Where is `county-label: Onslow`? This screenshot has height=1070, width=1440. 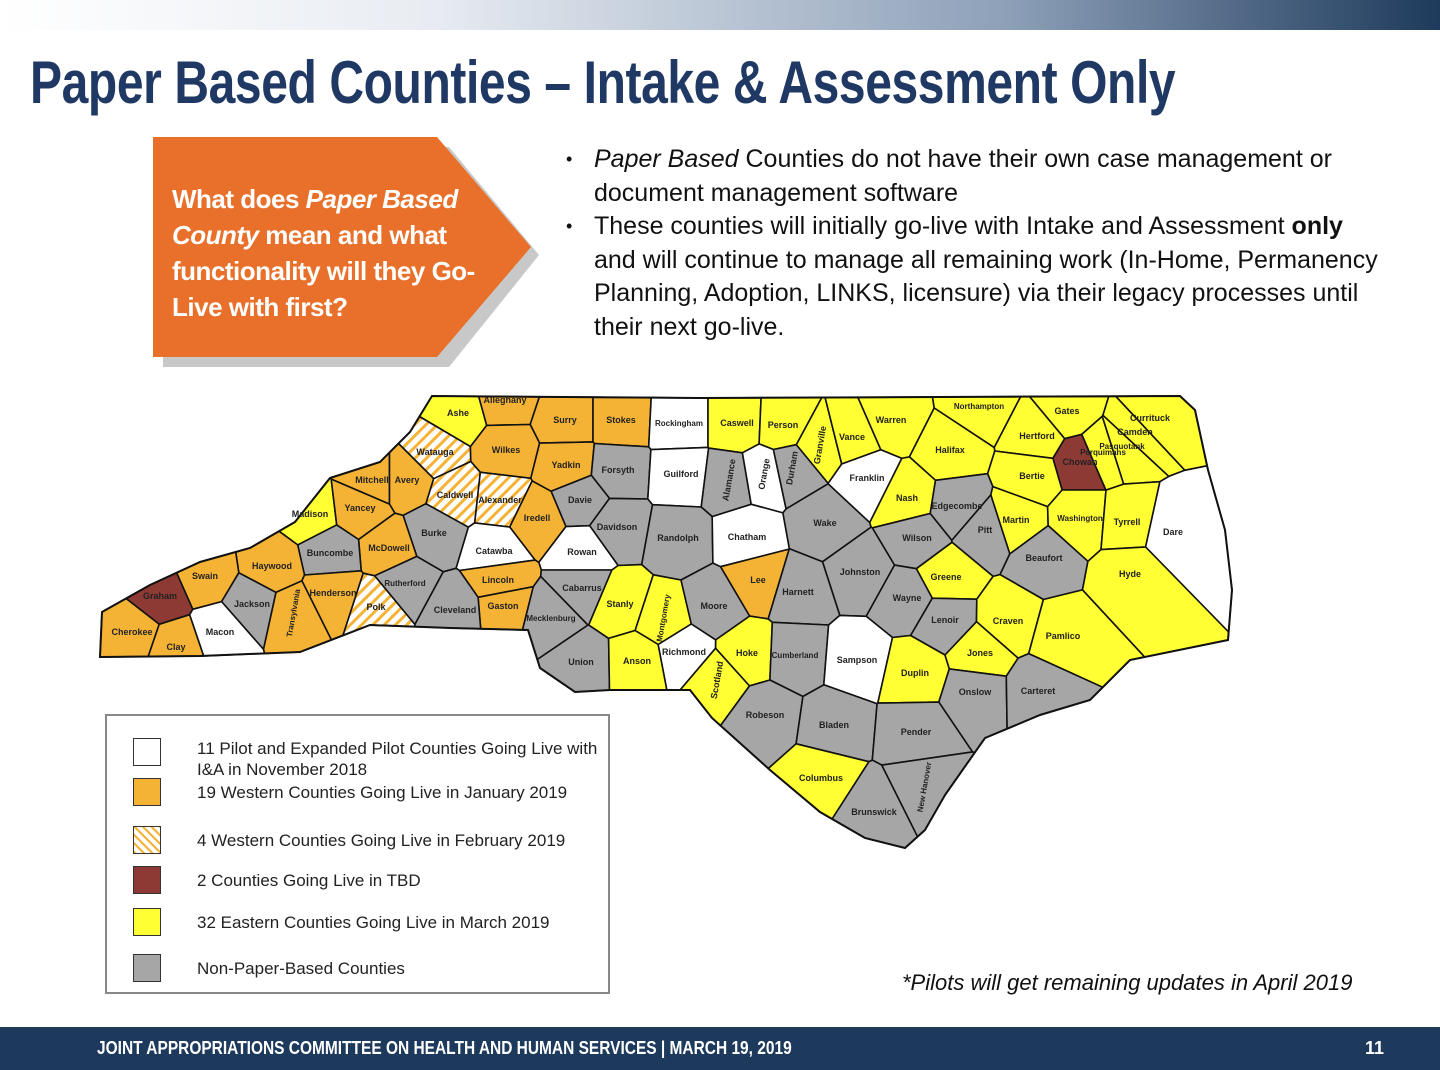
county-label: Onslow is located at coordinates (976, 692).